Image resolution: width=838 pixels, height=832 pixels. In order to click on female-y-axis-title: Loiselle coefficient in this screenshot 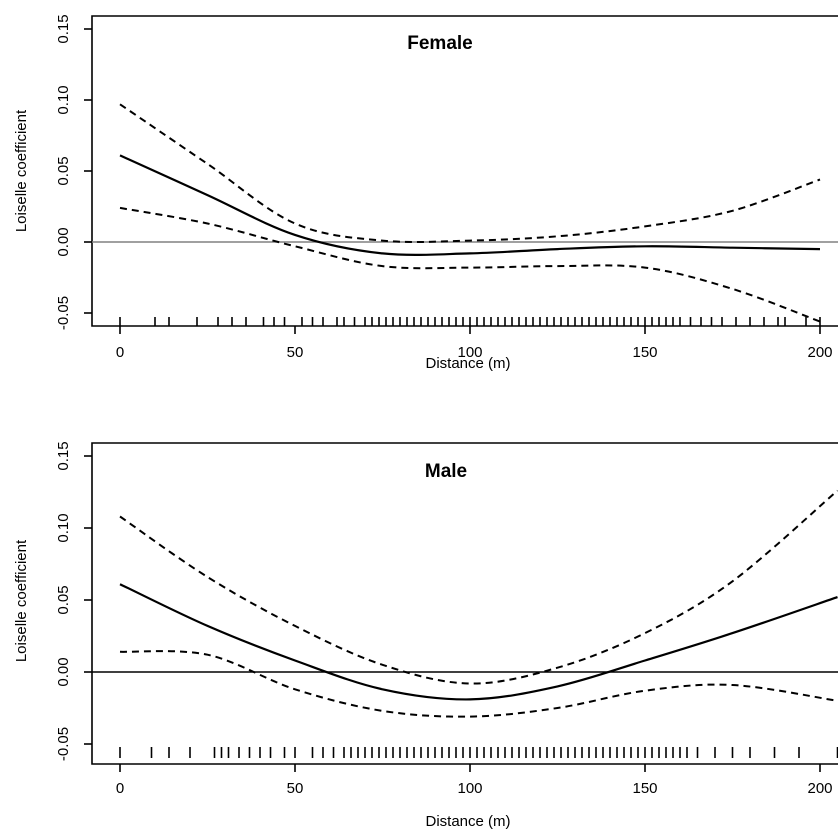, I will do `click(21, 170)`.